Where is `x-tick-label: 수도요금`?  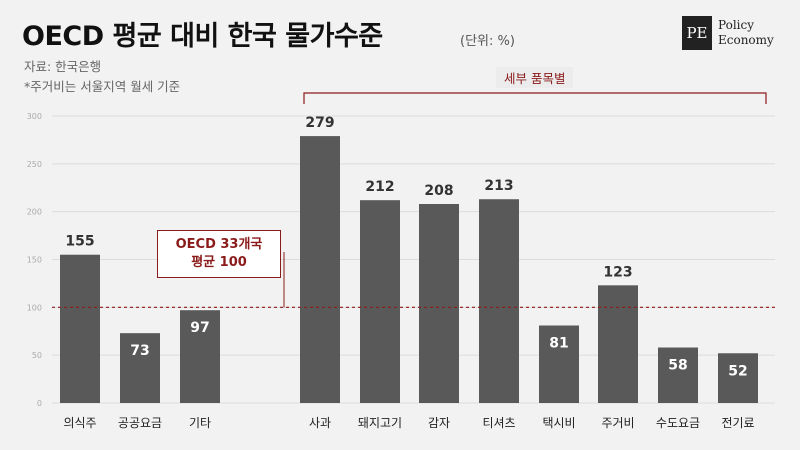 x-tick-label: 수도요금 is located at coordinates (678, 423).